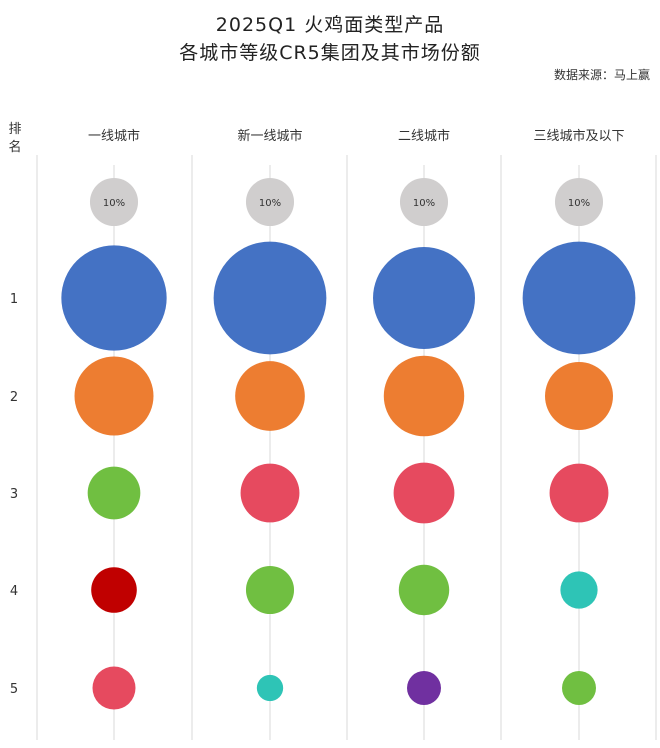  I want to click on rank-label: 1, so click(14, 299).